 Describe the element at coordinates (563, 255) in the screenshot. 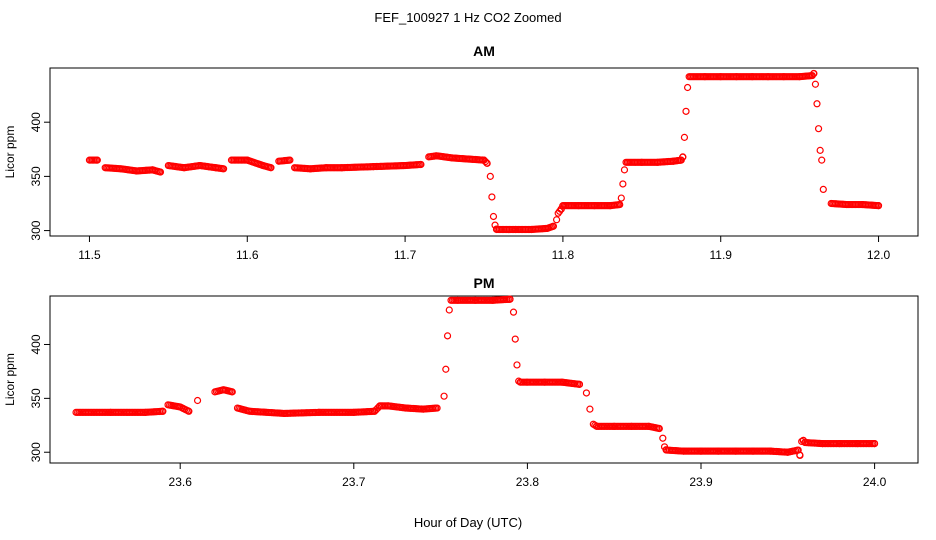

I see `x-tick-label: 11.8` at that location.